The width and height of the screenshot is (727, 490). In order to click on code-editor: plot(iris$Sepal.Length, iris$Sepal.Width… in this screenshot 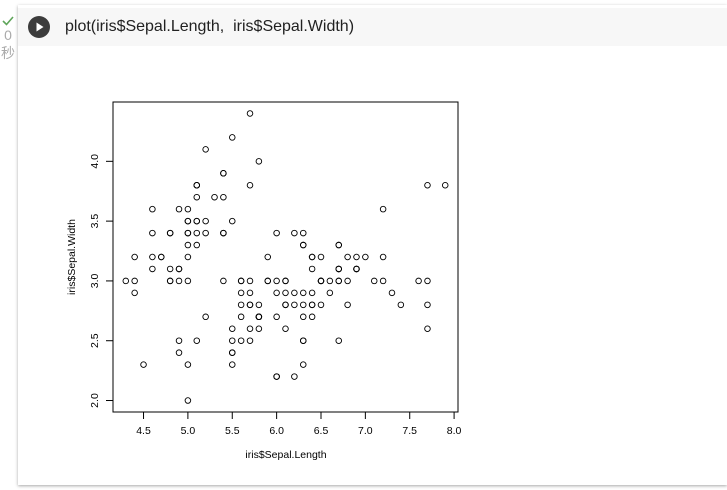, I will do `click(372, 27)`.